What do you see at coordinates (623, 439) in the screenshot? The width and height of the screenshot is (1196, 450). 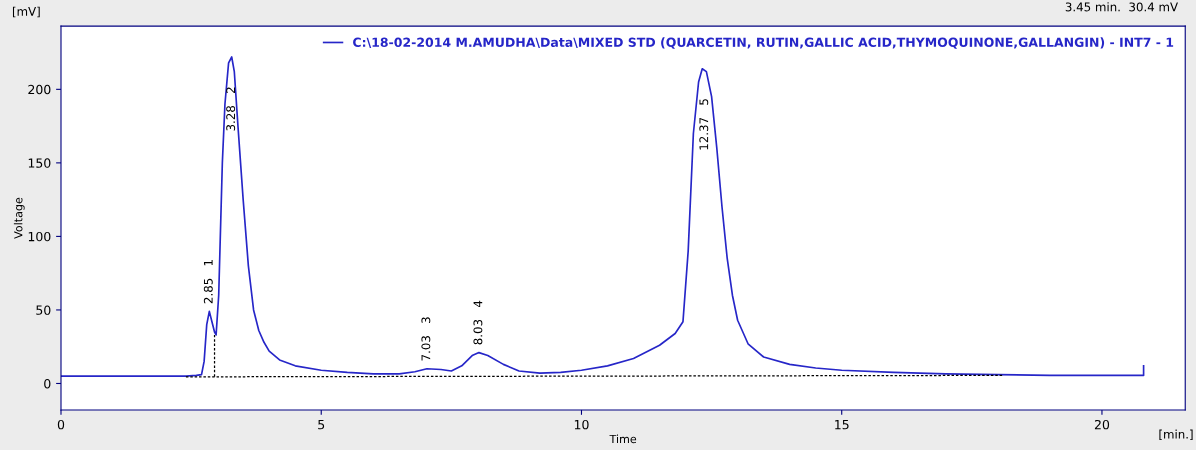 I see `x-axis-title: Time` at bounding box center [623, 439].